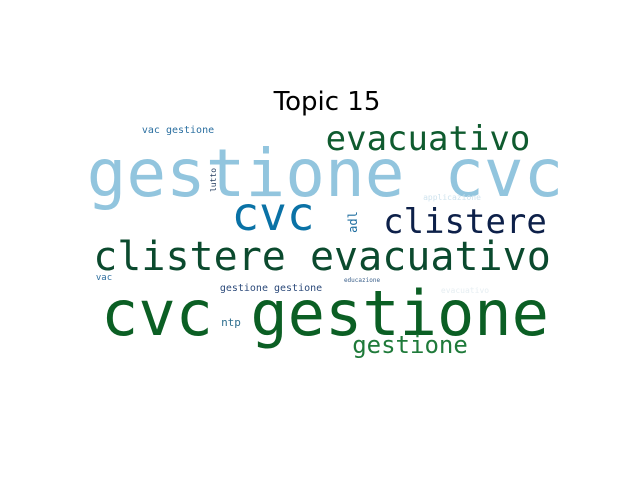 The height and width of the screenshot is (480, 640). What do you see at coordinates (325, 313) in the screenshot?
I see `word-cvc-gestione: cvc gestione` at bounding box center [325, 313].